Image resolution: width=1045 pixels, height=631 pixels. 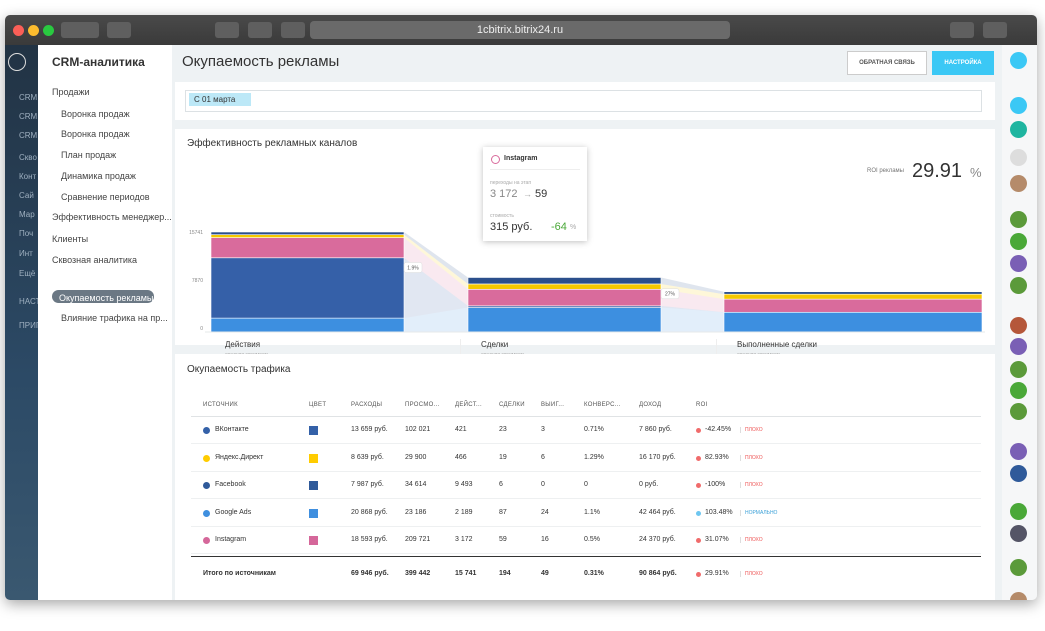 What do you see at coordinates (369, 429) in the screenshot?
I see `cell: 13 659 руб.` at bounding box center [369, 429].